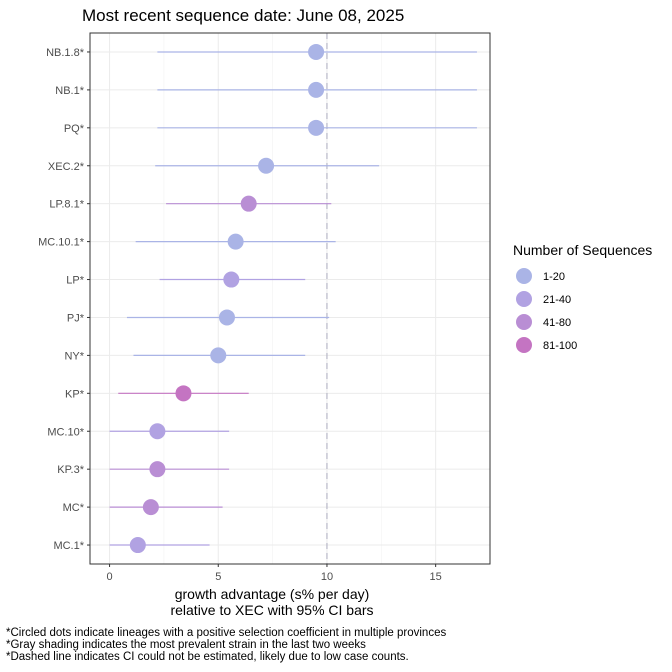  Describe the element at coordinates (316, 127) in the screenshot. I see `point-pq` at that location.